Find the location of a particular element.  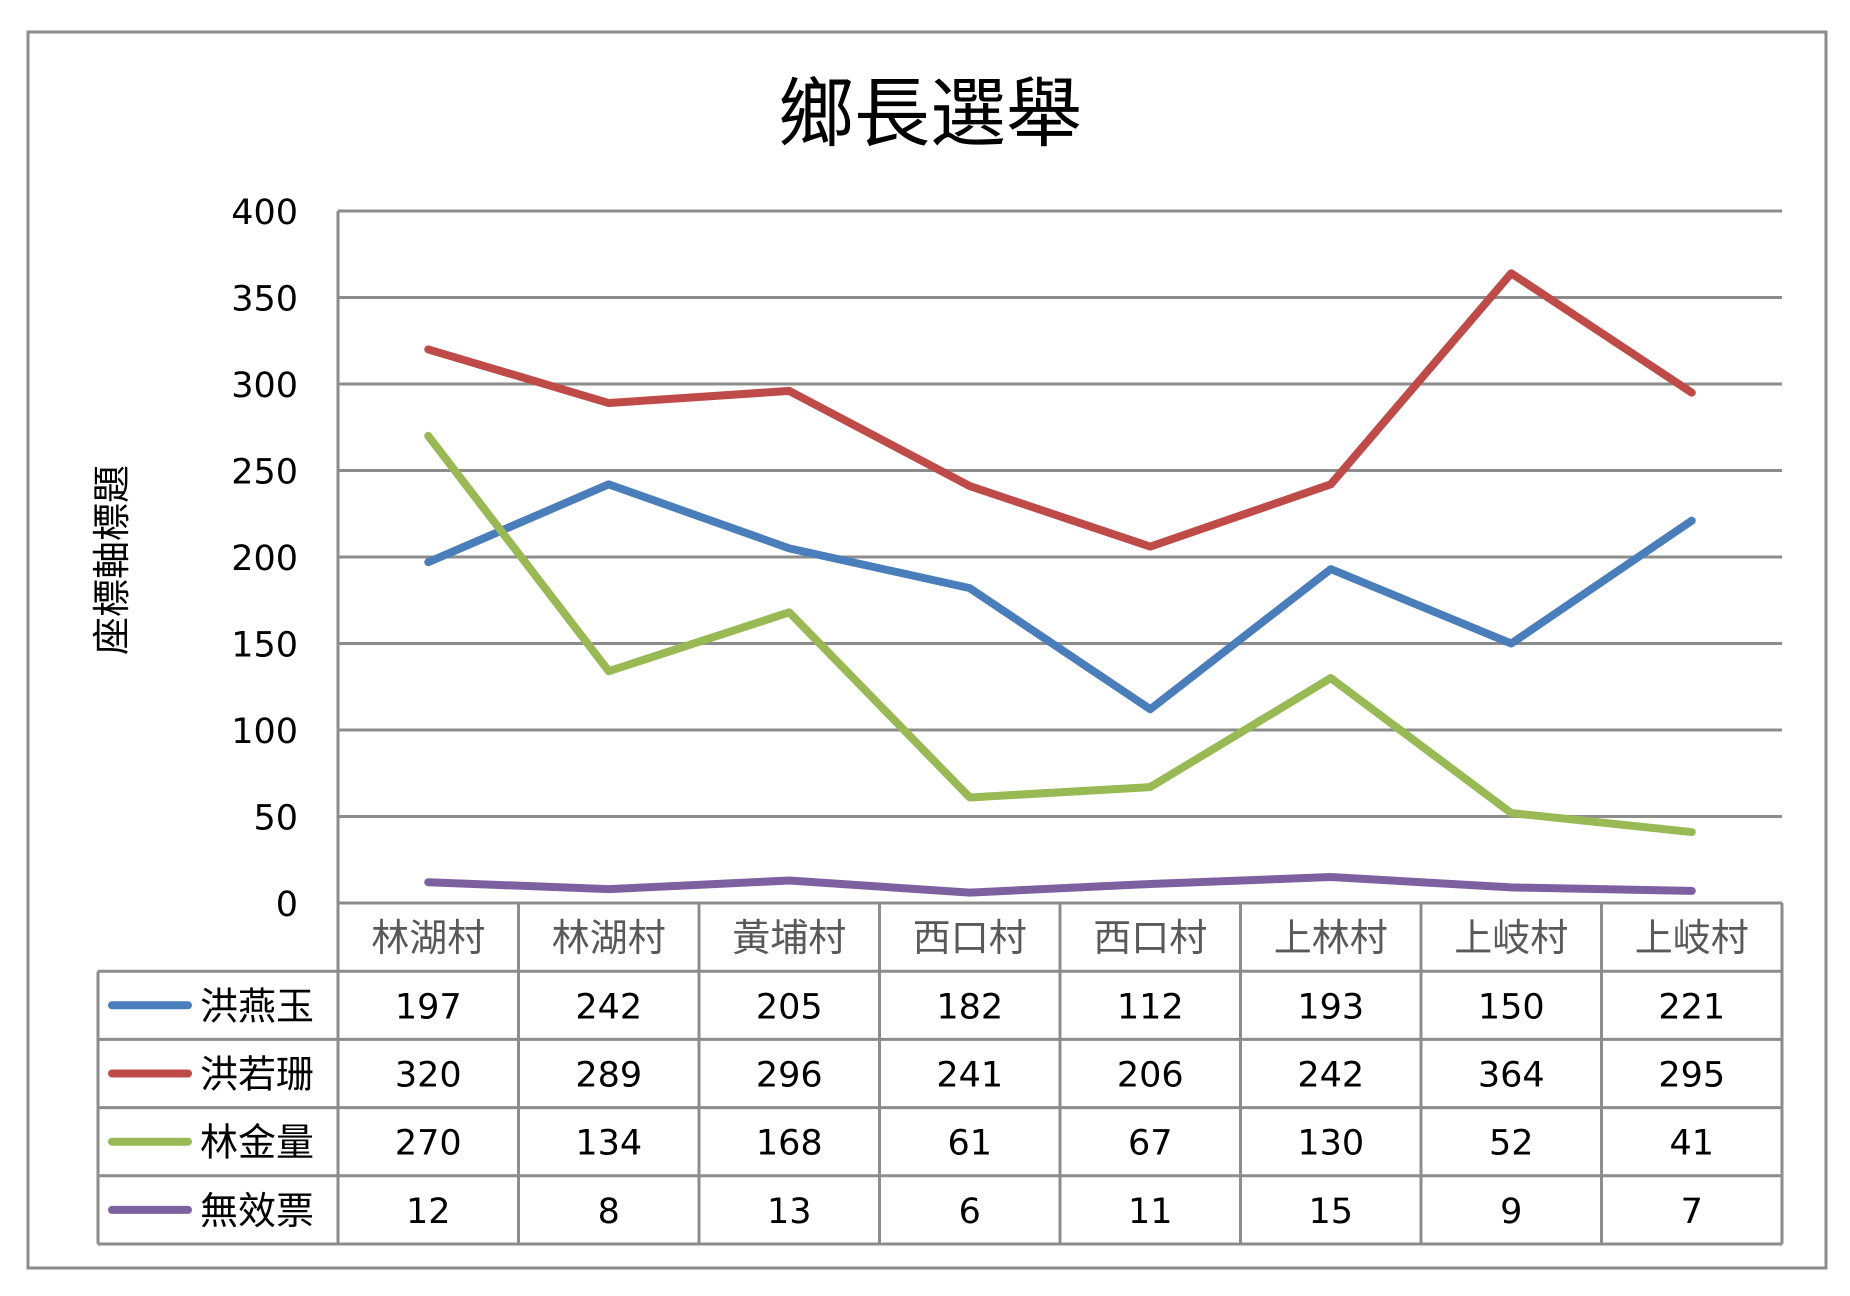

y-tick-label: 100 is located at coordinates (264, 732).